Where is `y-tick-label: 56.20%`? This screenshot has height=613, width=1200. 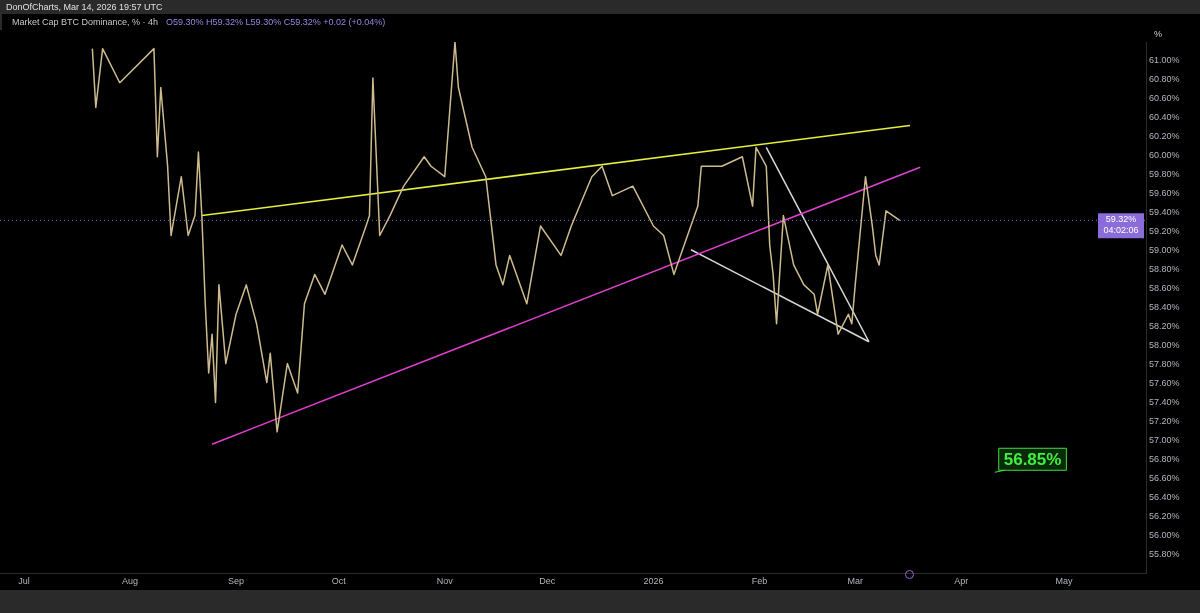
y-tick-label: 56.20% is located at coordinates (1164, 515).